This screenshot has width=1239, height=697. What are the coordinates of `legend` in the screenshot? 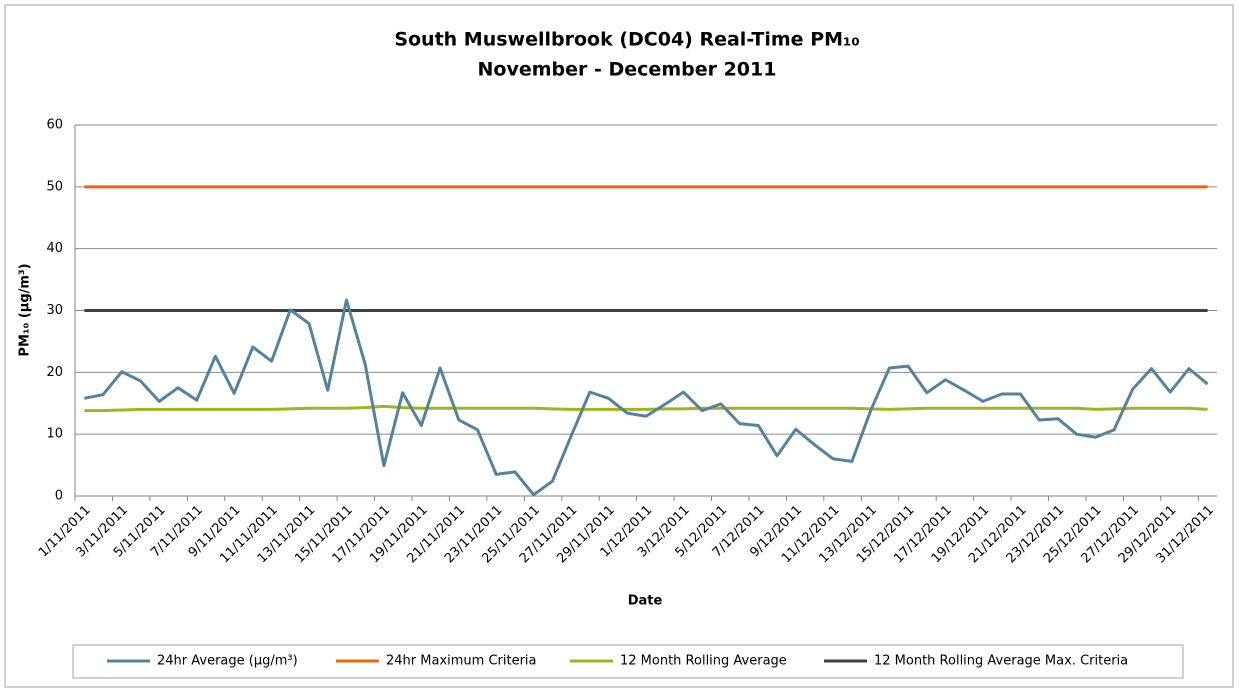 It's located at (628, 661).